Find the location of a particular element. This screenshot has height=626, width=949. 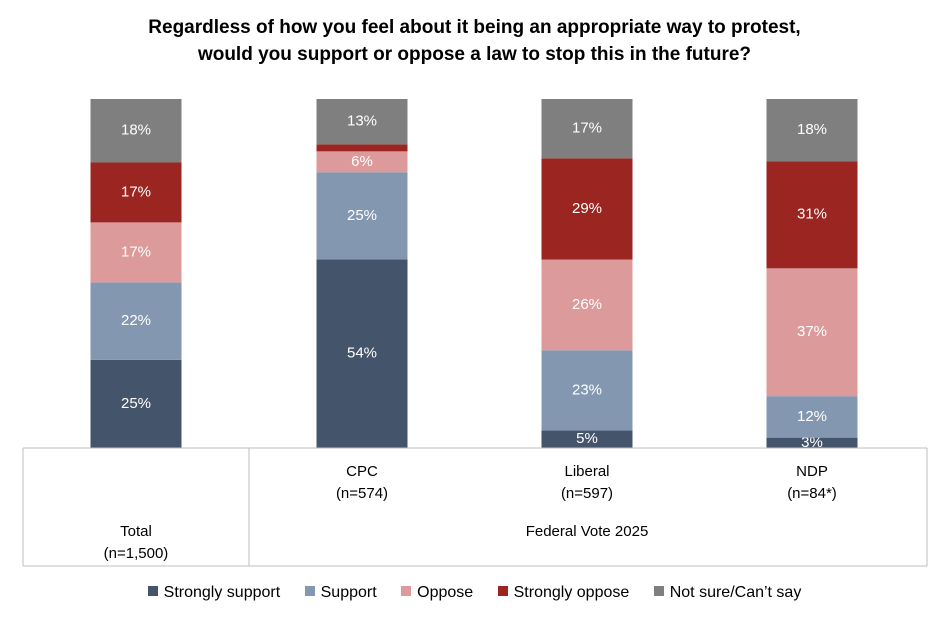

bar-segment-total-strongly-oppose is located at coordinates (136, 192).